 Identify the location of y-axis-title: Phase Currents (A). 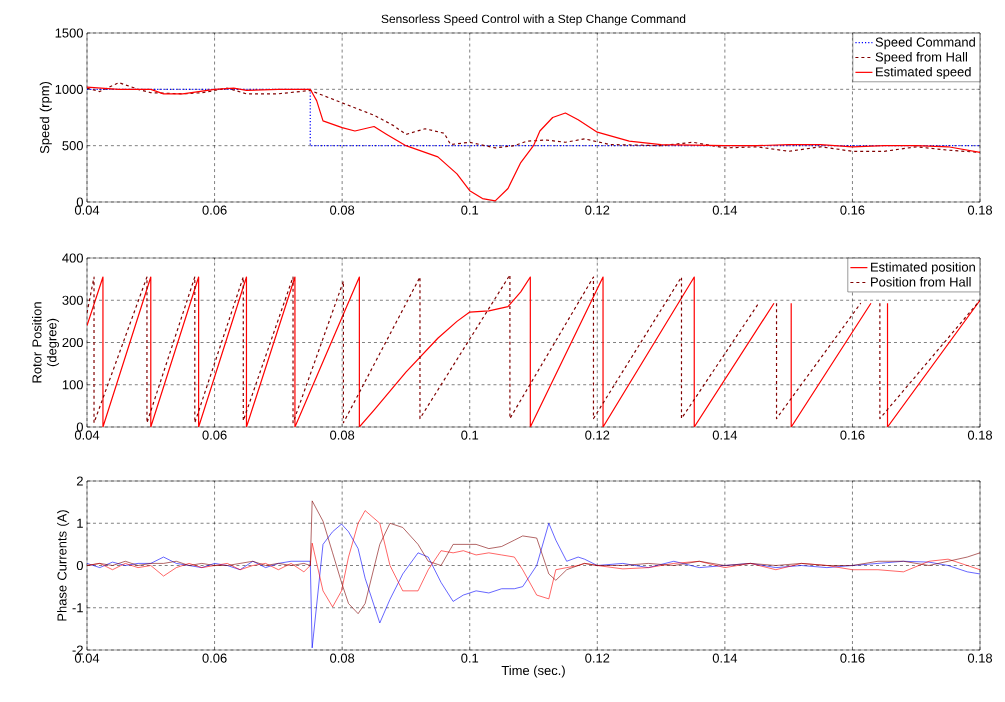
(63, 565).